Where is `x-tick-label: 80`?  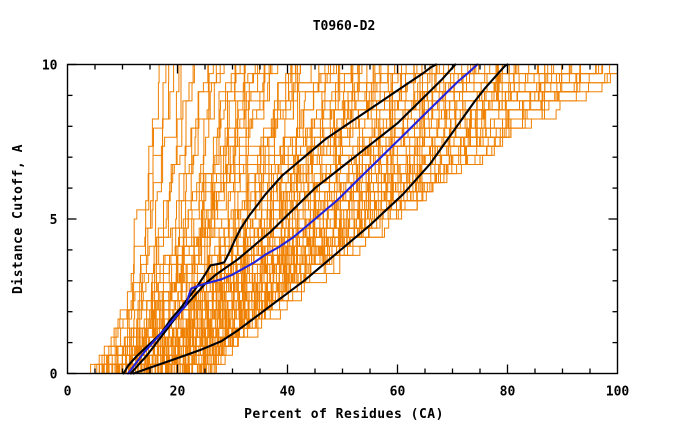 x-tick-label: 80 is located at coordinates (508, 392).